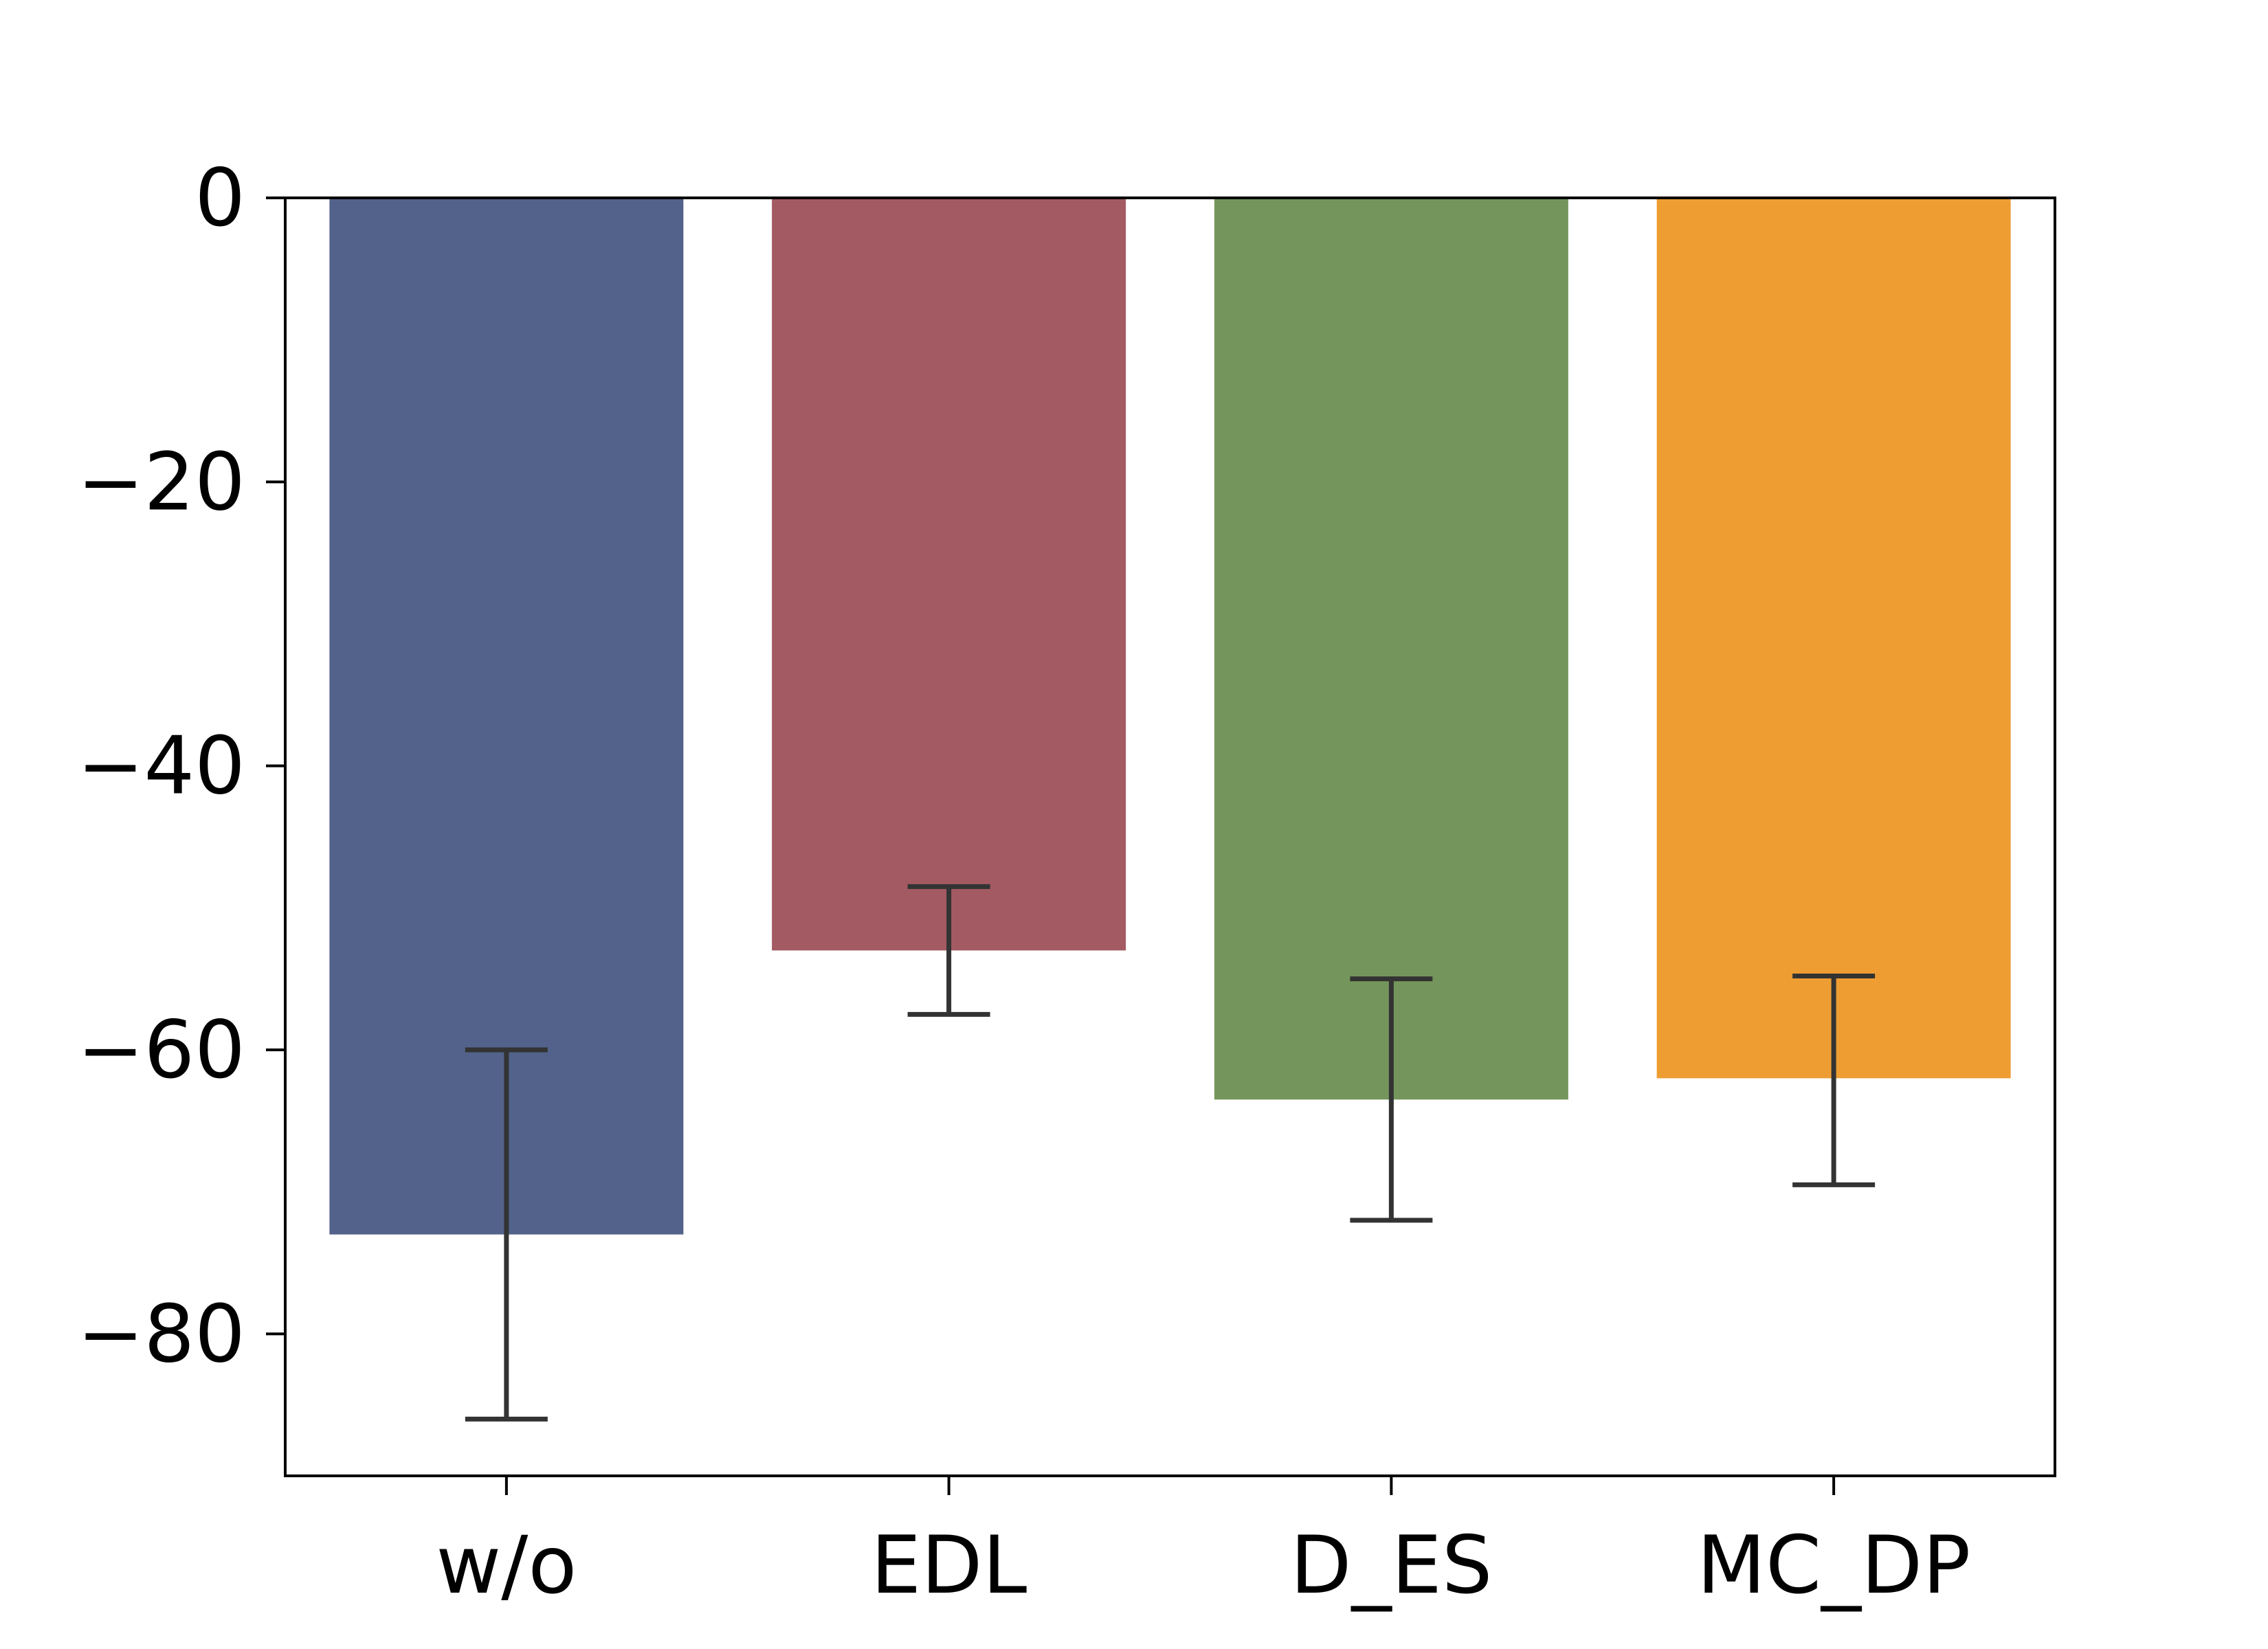 The height and width of the screenshot is (1649, 2268). I want to click on y-tick-label-2: −40, so click(161, 766).